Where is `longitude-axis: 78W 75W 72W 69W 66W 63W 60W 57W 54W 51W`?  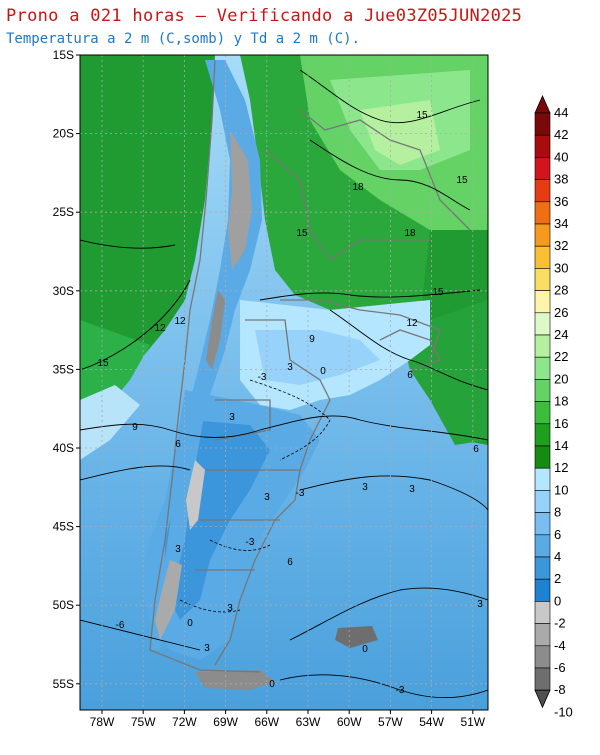
longitude-axis: 78W 75W 72W 69W 66W 63W 60W 57W 54W 51W is located at coordinates (288, 719).